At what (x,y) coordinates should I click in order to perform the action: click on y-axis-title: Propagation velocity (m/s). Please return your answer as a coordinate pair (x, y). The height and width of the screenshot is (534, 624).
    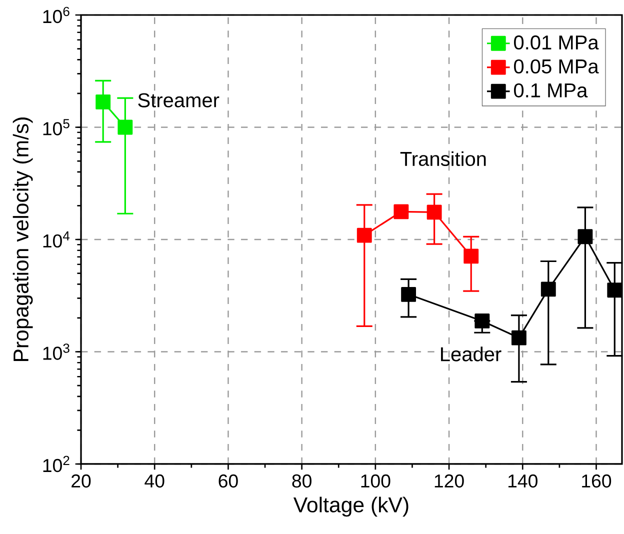
    Looking at the image, I should click on (22, 240).